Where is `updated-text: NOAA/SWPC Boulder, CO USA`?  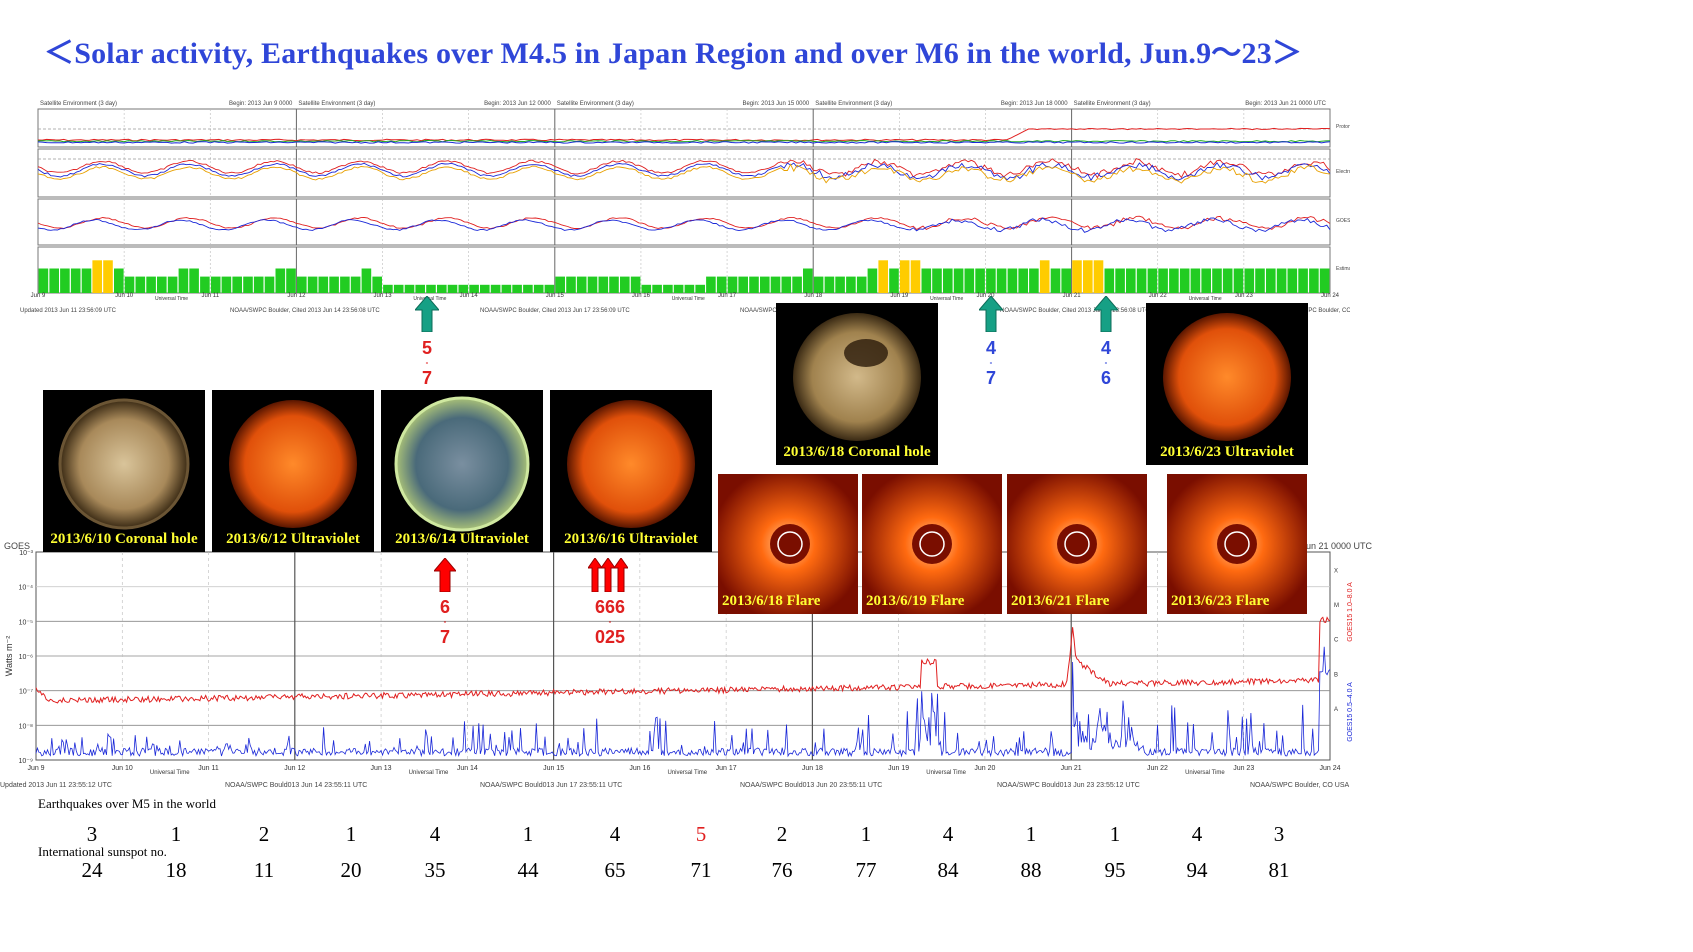 updated-text: NOAA/SWPC Boulder, CO USA is located at coordinates (1315, 311).